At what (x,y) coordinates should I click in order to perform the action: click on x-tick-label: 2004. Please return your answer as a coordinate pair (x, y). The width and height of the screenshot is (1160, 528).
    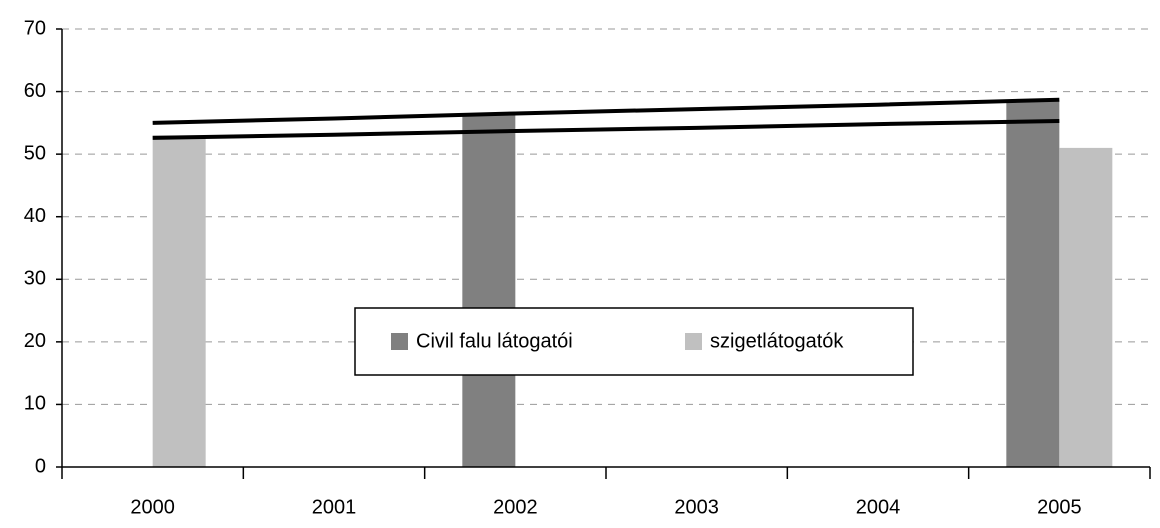
    Looking at the image, I should click on (878, 507).